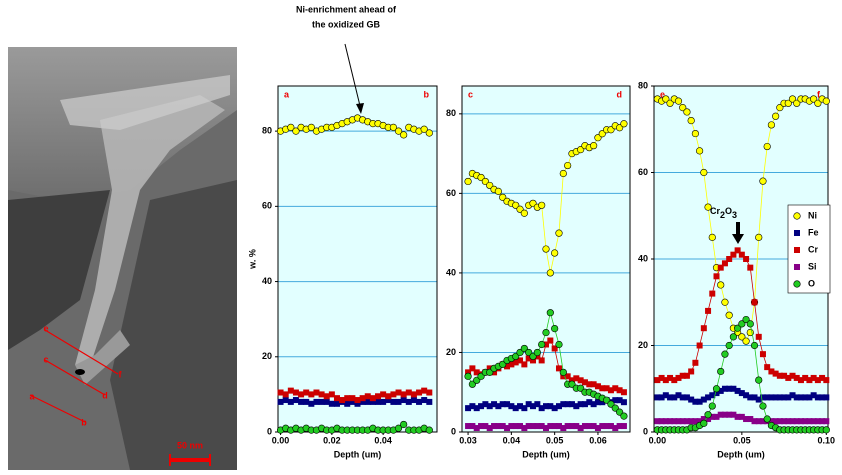 This screenshot has height=475, width=842. What do you see at coordinates (357, 259) in the screenshot?
I see `plot-area` at bounding box center [357, 259].